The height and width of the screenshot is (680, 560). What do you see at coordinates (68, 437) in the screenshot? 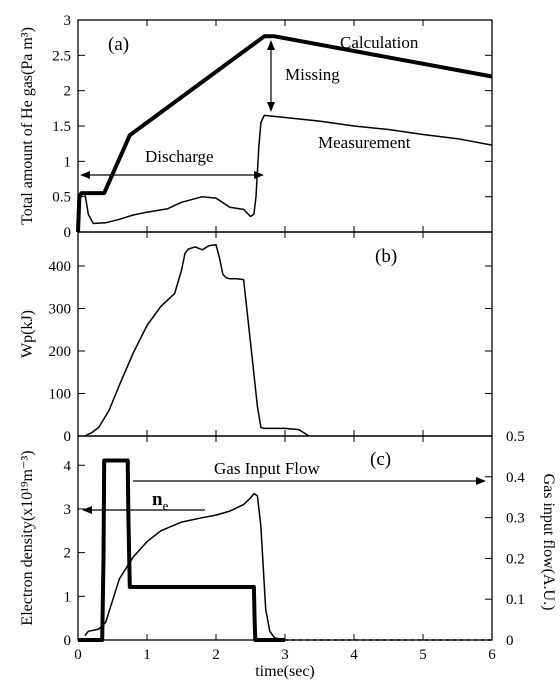
I see `panel-b-ytick-label: 0` at bounding box center [68, 437].